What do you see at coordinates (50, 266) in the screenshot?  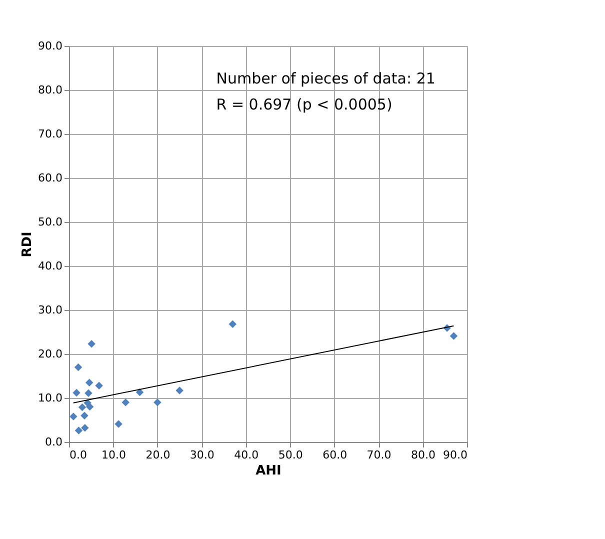 I see `y-tick-label: 40.0` at bounding box center [50, 266].